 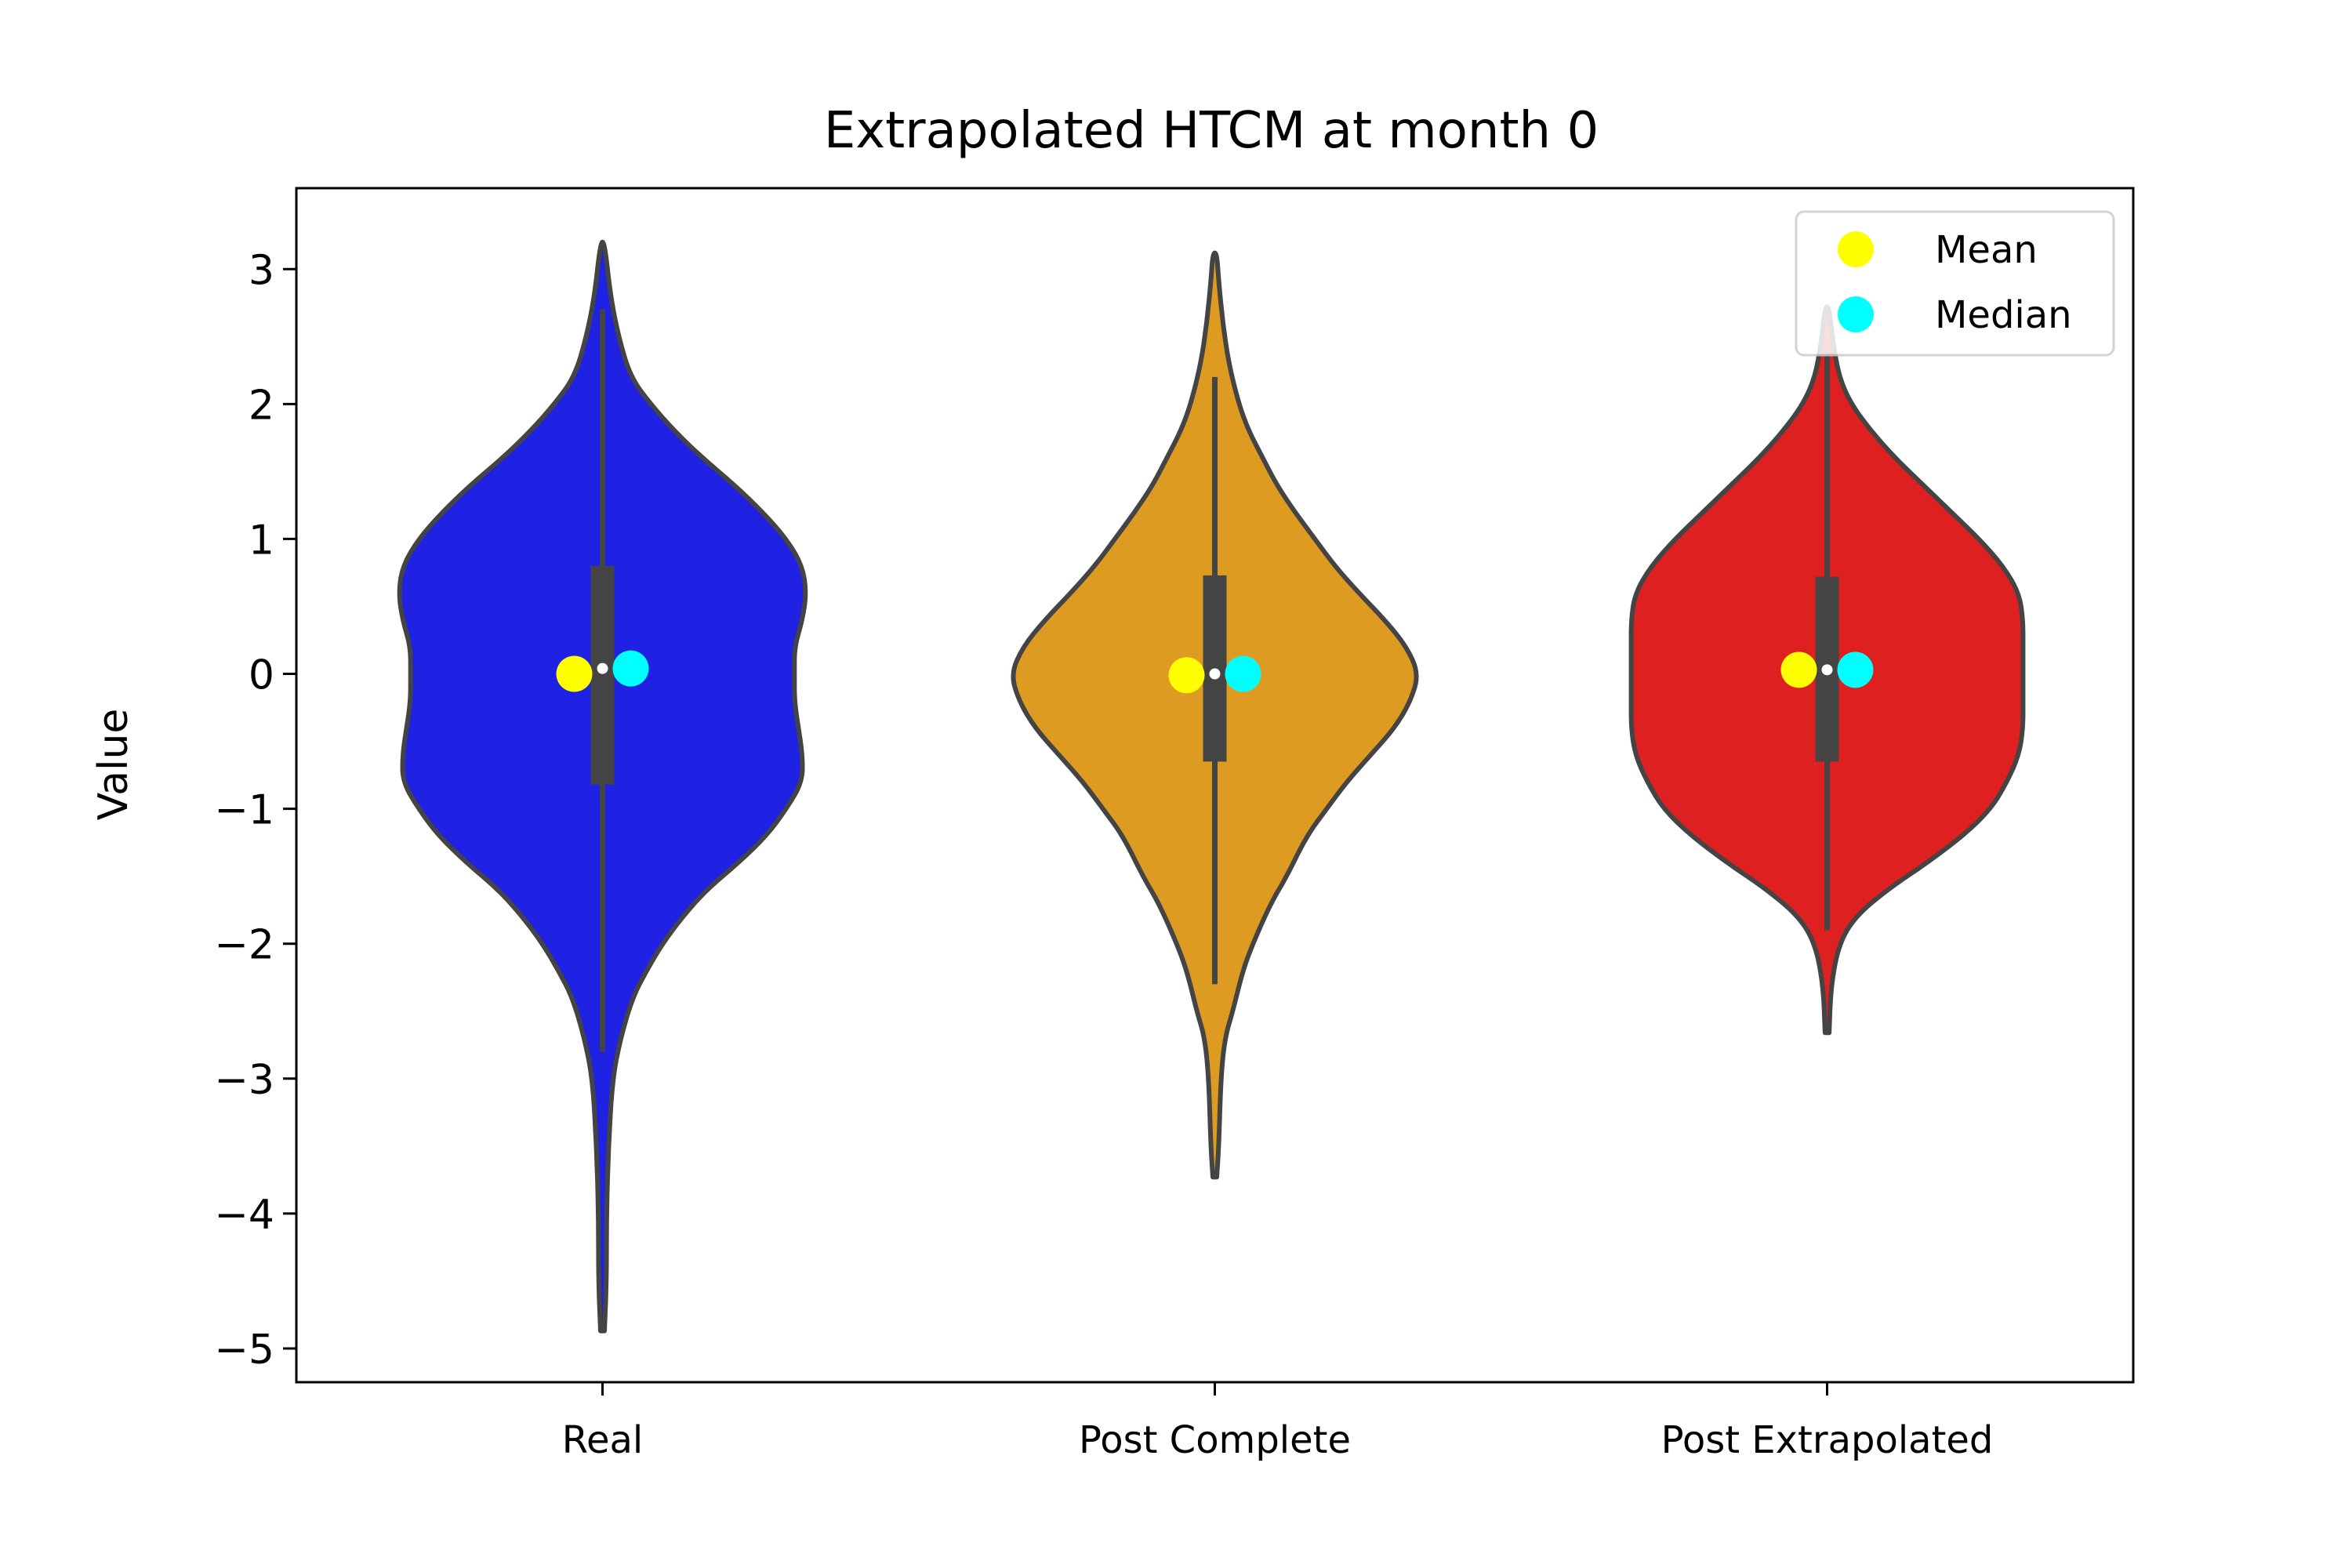 I want to click on chart-title: Extrapolated HTCM at month 0, so click(x=1211, y=131).